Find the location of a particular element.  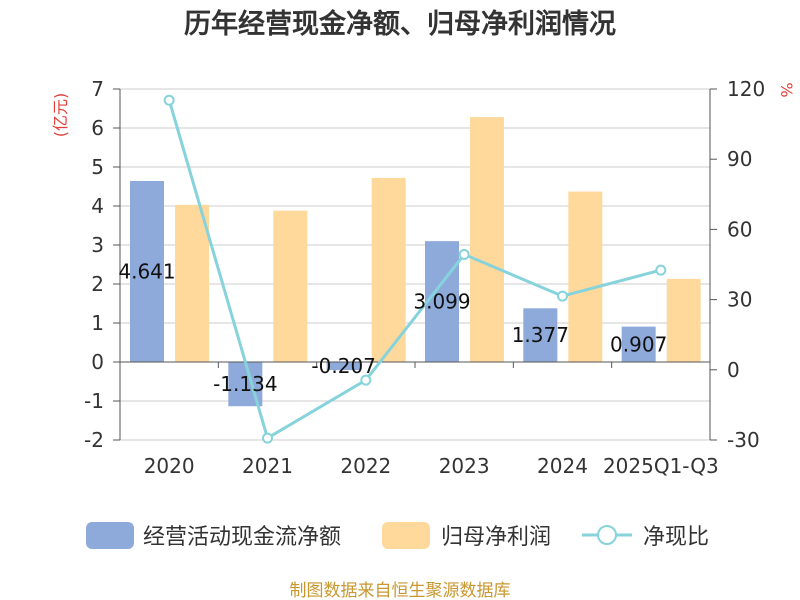

right-tick-label: 30 is located at coordinates (739, 300).